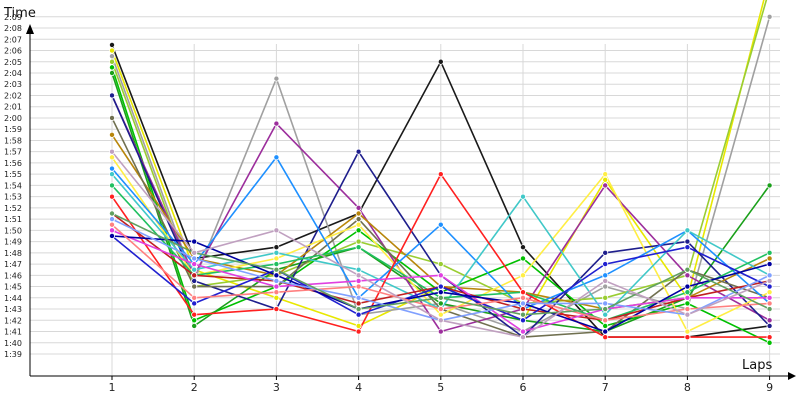 This screenshot has height=405, width=800. I want to click on x-tick-label: 3, so click(276, 387).